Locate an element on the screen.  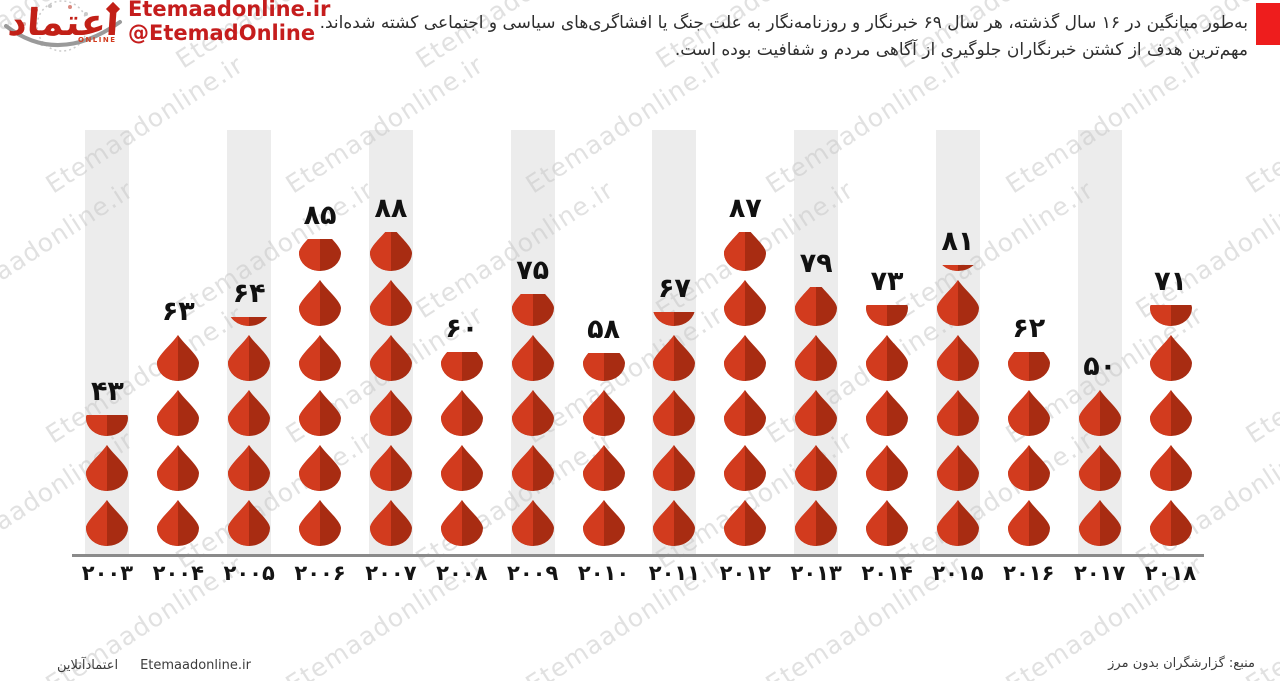
value-label: ۸۱ is located at coordinates (958, 241).